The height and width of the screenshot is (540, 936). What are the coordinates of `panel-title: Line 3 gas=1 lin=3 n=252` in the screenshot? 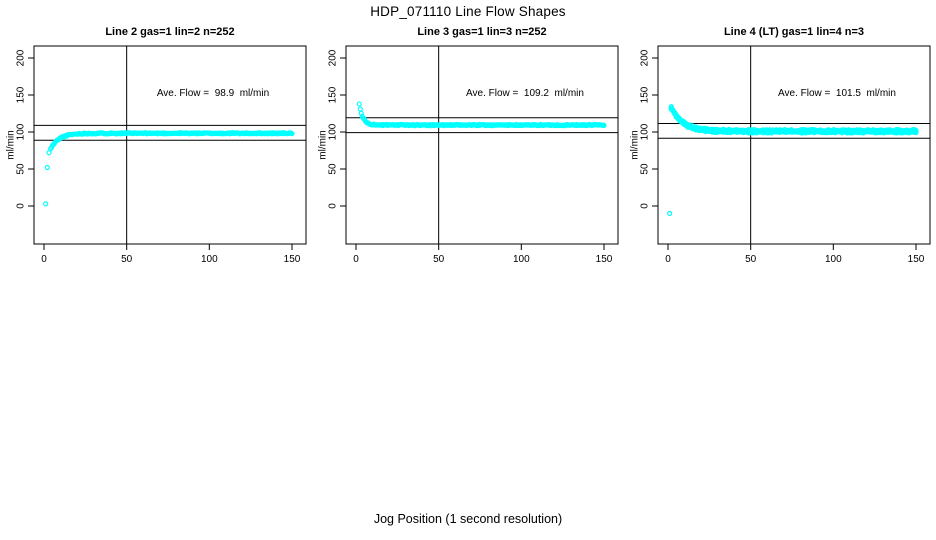 It's located at (481, 32).